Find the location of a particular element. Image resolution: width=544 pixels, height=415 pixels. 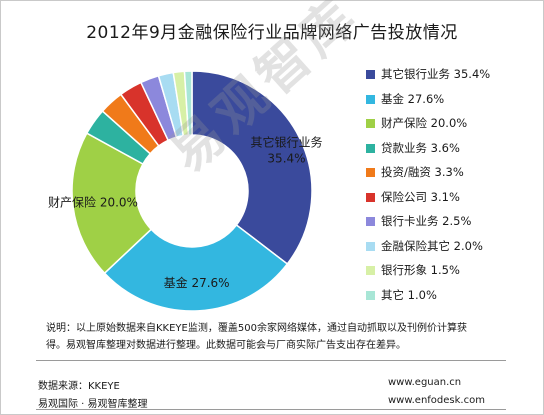

legend-item-1: 基金 27.6% is located at coordinates (453, 103).